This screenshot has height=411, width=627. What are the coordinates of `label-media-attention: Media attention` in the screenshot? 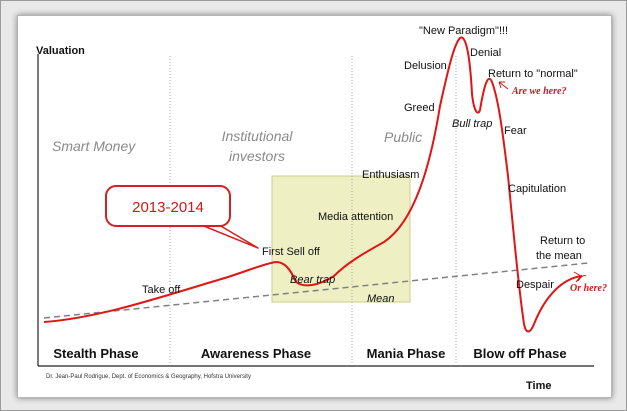 It's located at (355, 217).